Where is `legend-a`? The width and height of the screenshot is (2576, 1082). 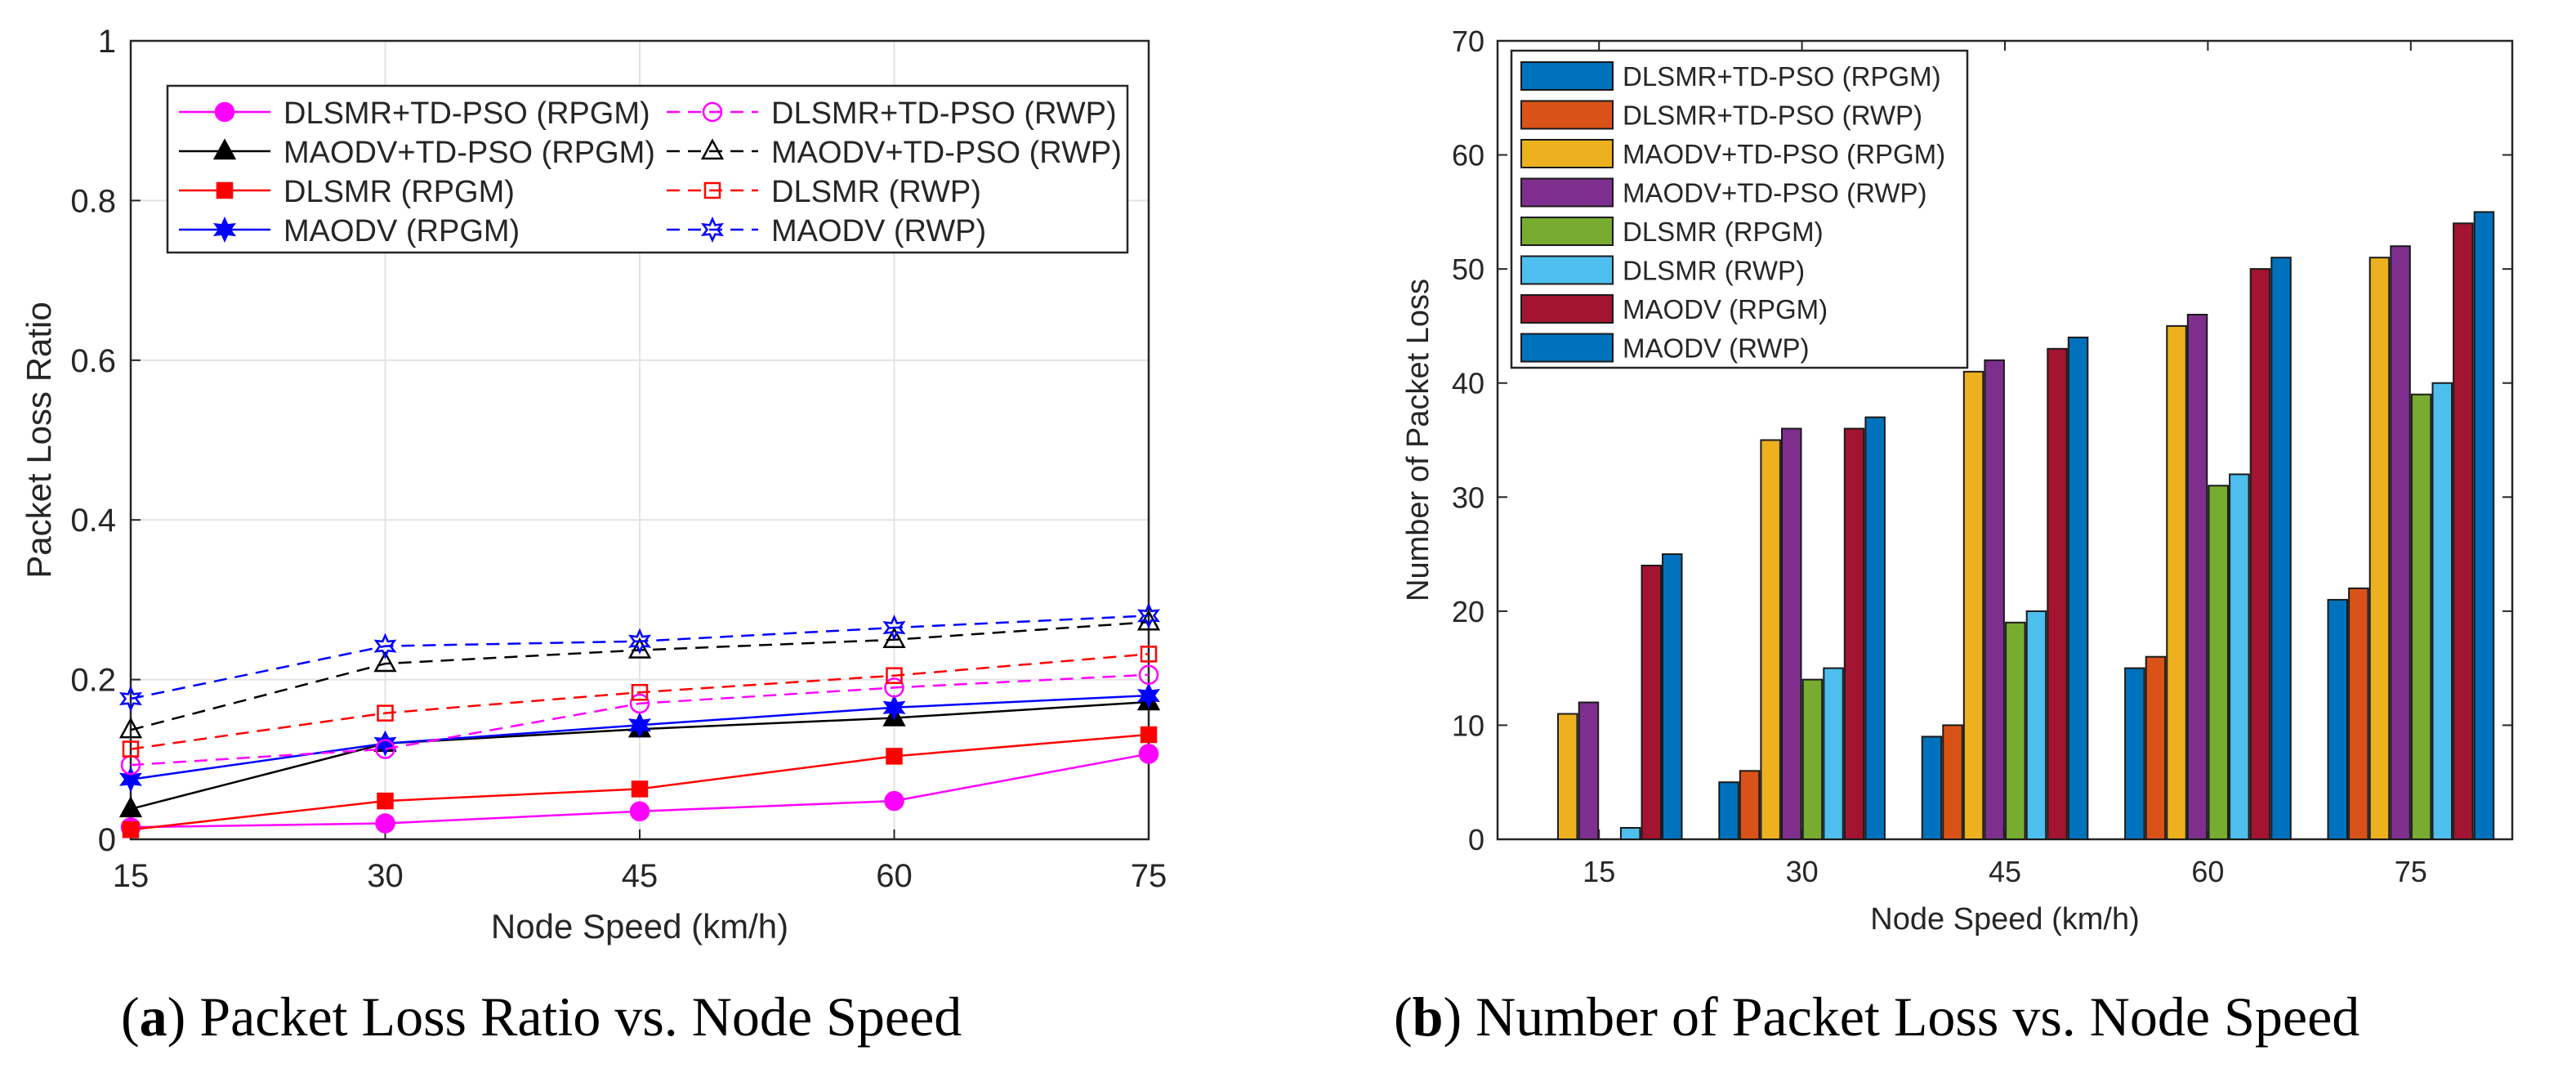 legend-a is located at coordinates (647, 169).